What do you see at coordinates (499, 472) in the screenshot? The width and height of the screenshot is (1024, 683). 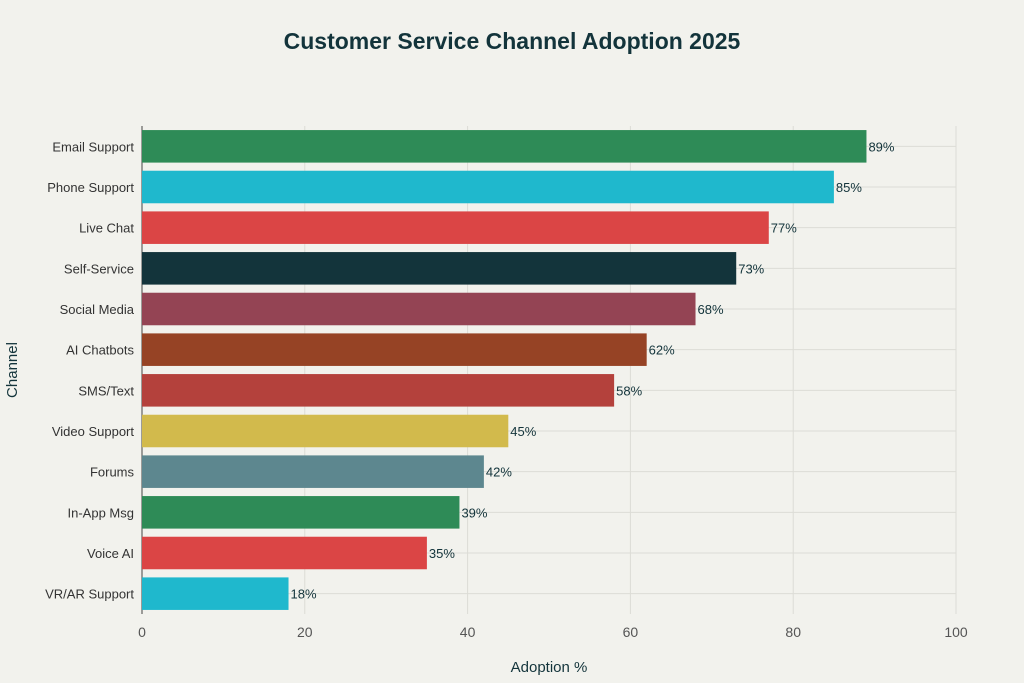 I see `data-label: 42%` at bounding box center [499, 472].